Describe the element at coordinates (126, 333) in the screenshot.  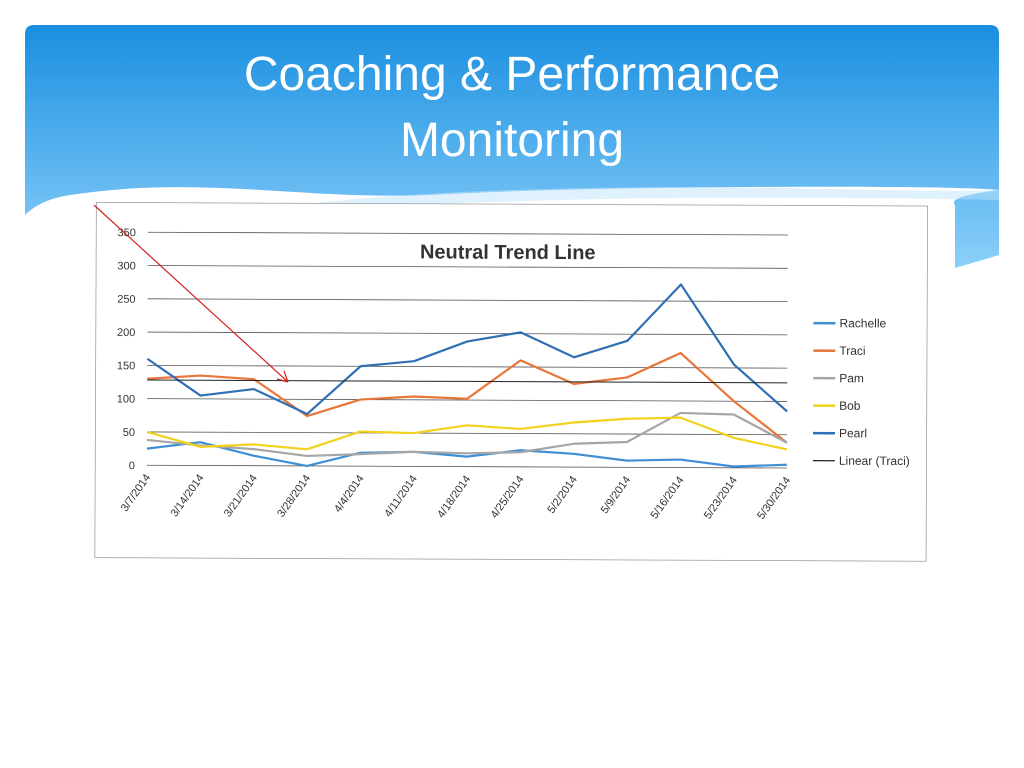
I see `y-tick-label: 200` at that location.